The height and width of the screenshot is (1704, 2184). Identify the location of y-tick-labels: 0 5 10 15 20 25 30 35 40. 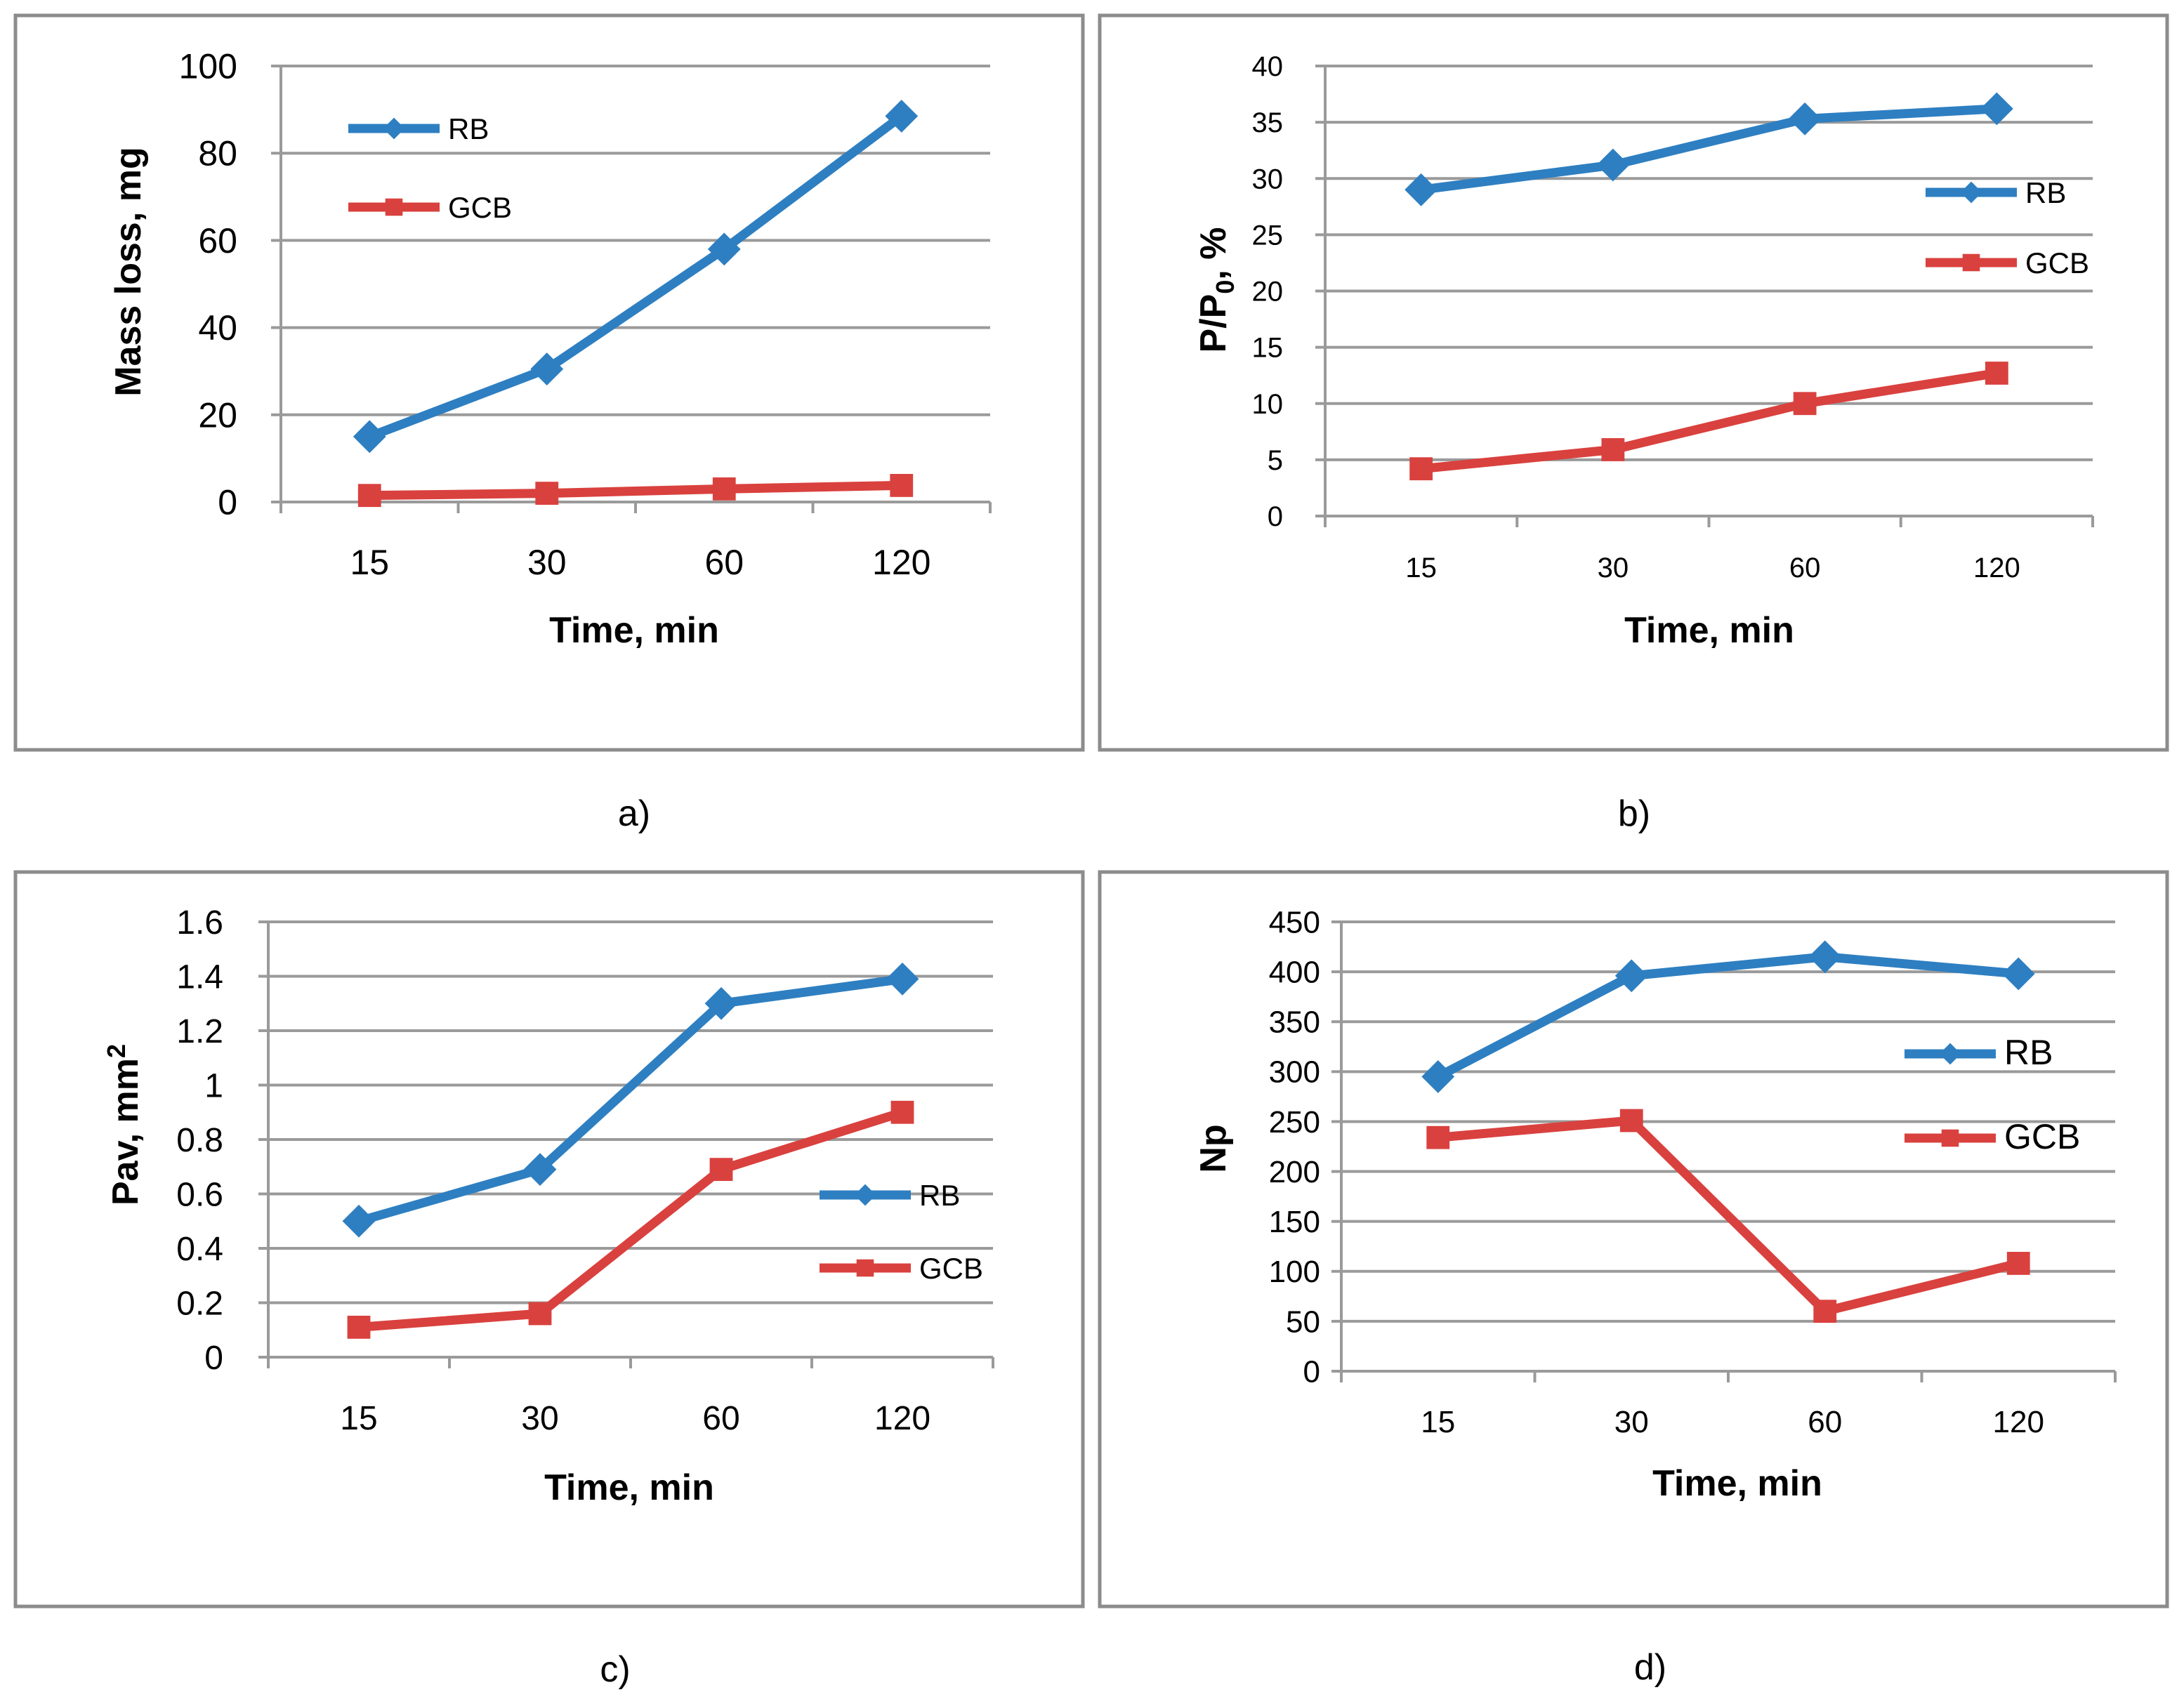
(1268, 291).